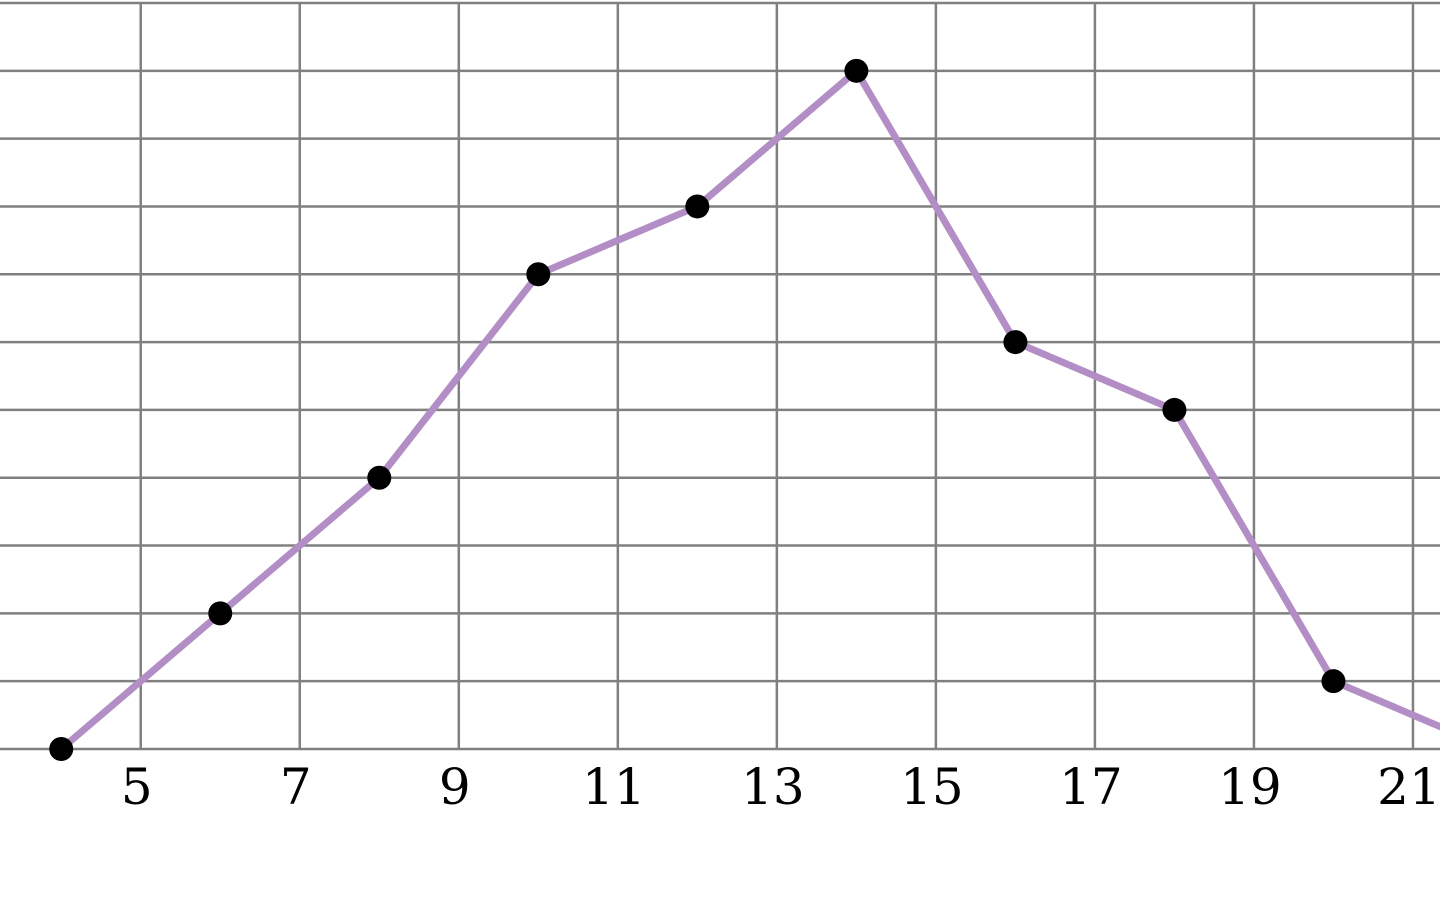  Describe the element at coordinates (296, 787) in the screenshot. I see `x-tick-label: 7` at that location.